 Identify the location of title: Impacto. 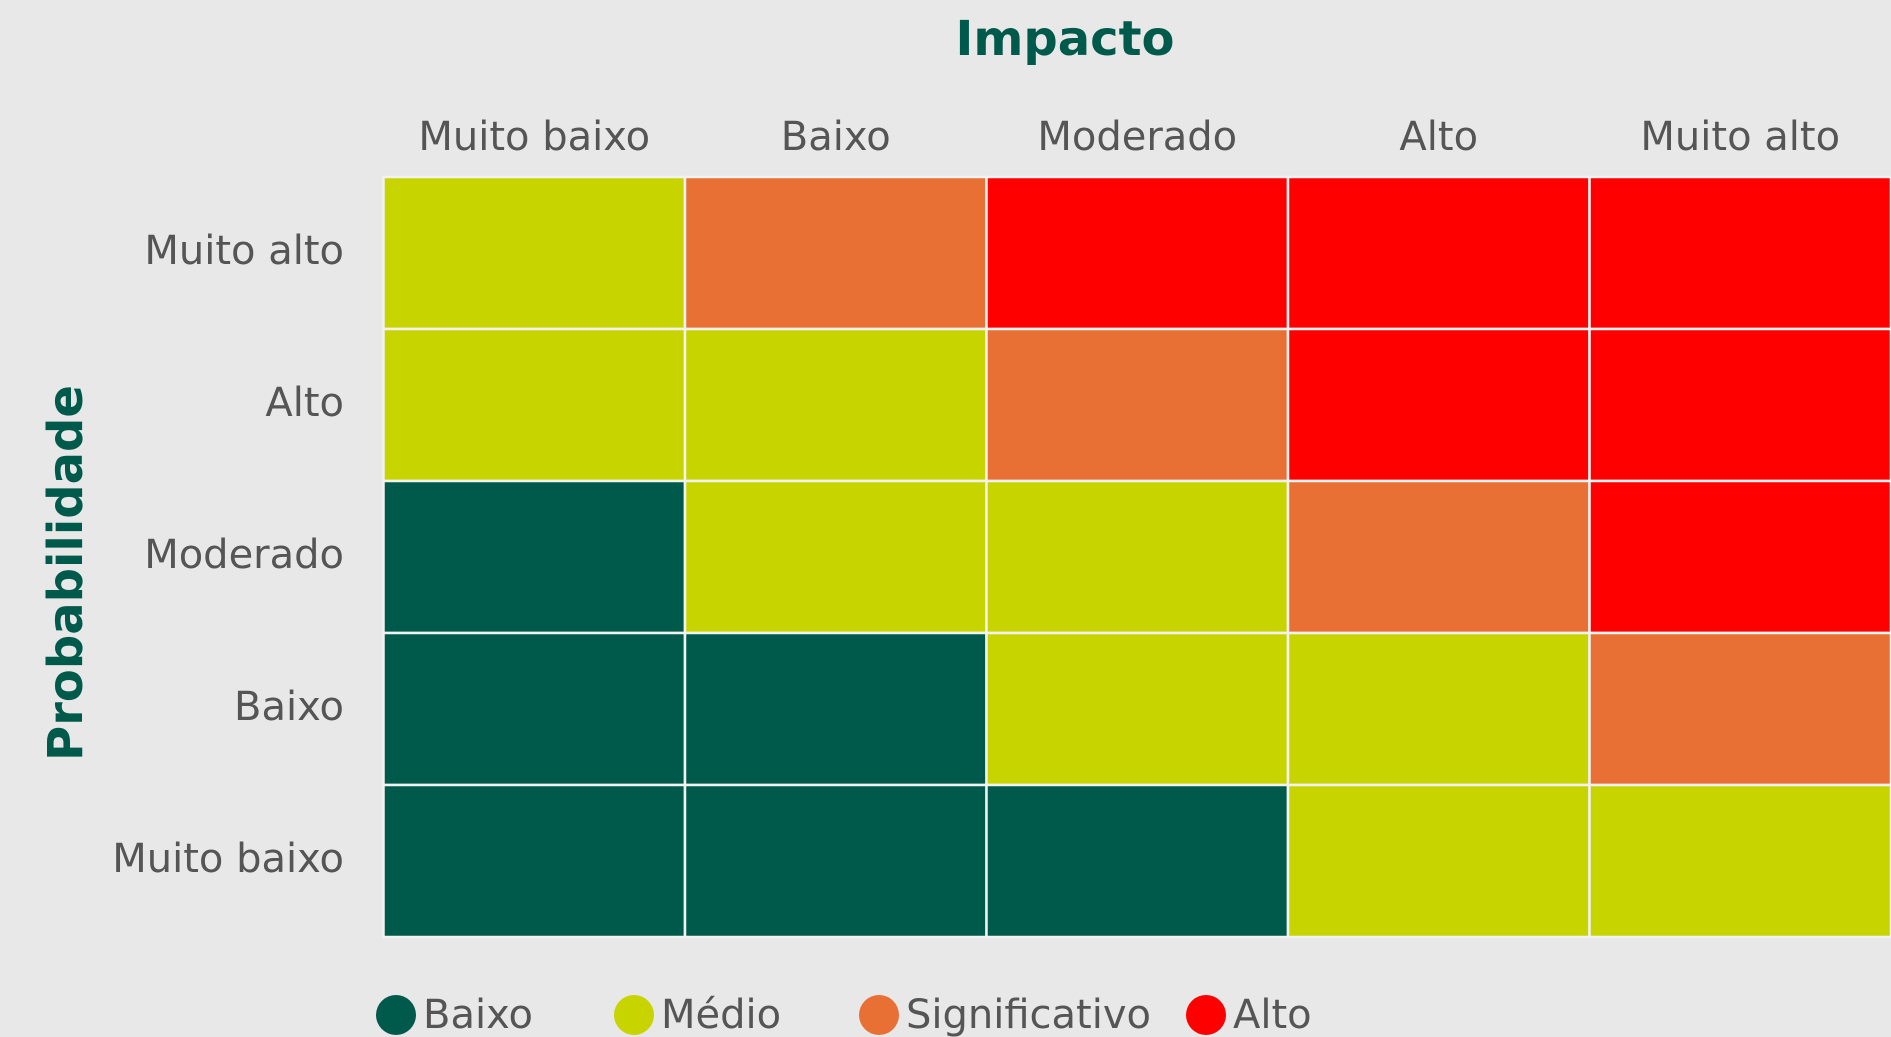
(1065, 39).